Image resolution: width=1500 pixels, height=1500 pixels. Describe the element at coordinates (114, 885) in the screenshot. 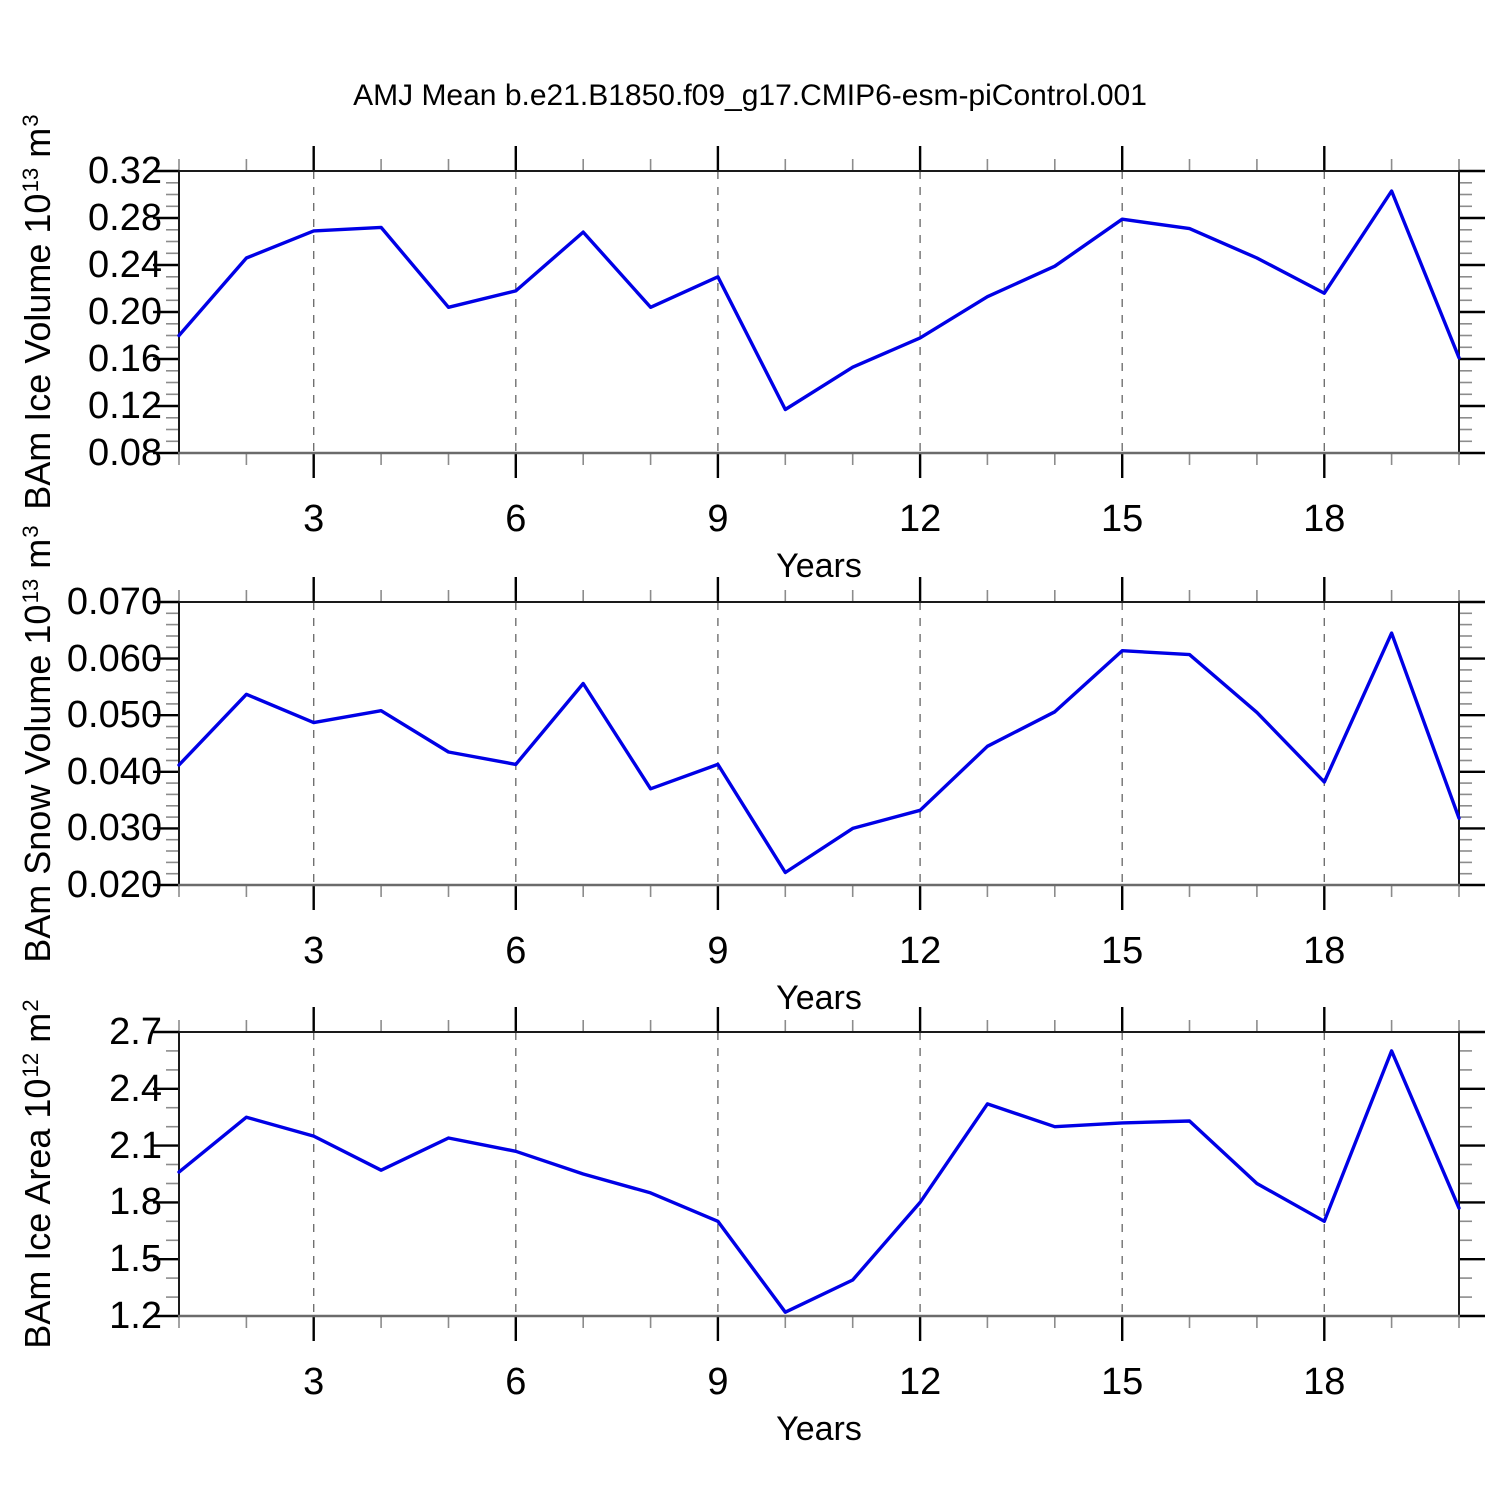

I see `y-tick-label: 0.020` at that location.